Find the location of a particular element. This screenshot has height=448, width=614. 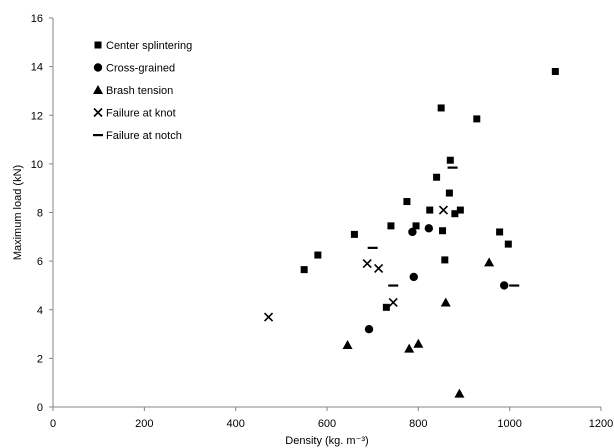

legend-label: Cross-grained is located at coordinates (140, 69).